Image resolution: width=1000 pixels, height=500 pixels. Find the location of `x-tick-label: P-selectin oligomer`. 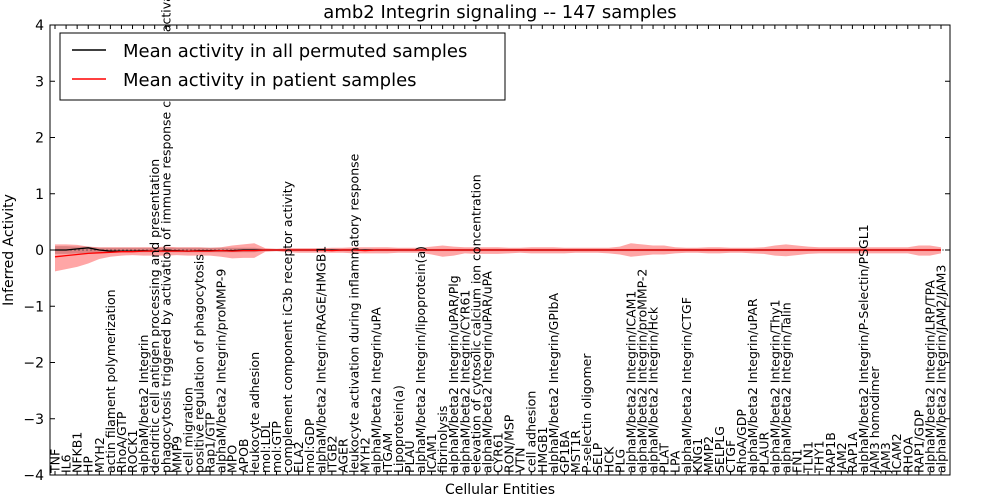

x-tick-label: P-selectin oligomer is located at coordinates (586, 413).